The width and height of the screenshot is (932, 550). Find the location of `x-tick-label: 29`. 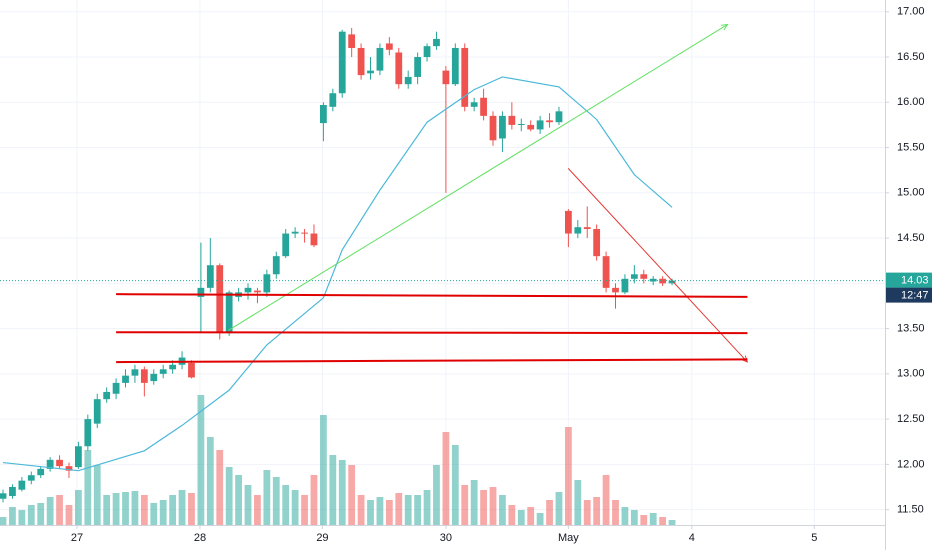

x-tick-label: 29 is located at coordinates (322, 538).